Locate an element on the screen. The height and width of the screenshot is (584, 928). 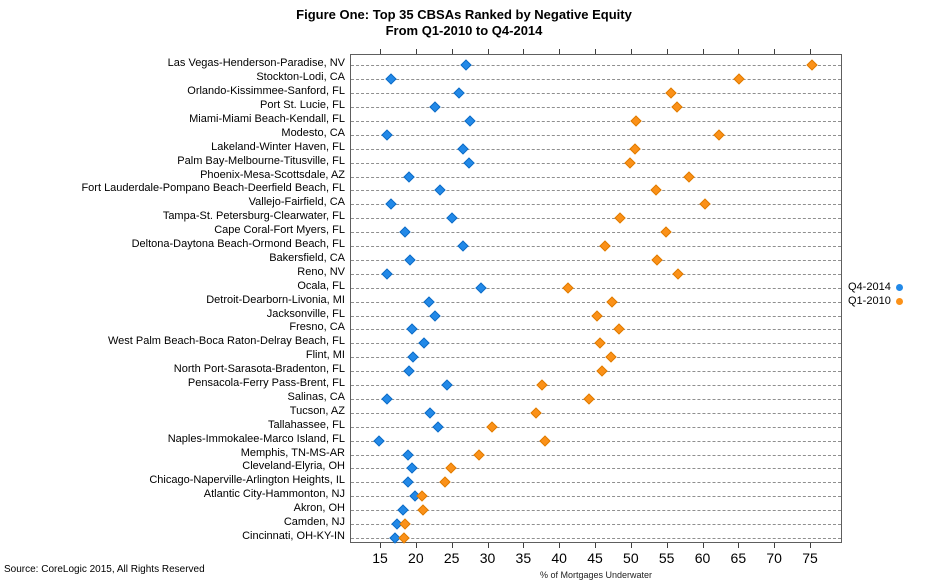
category-label: Tampa-St. Petersburg-Clearwater, FL is located at coordinates (253, 216).